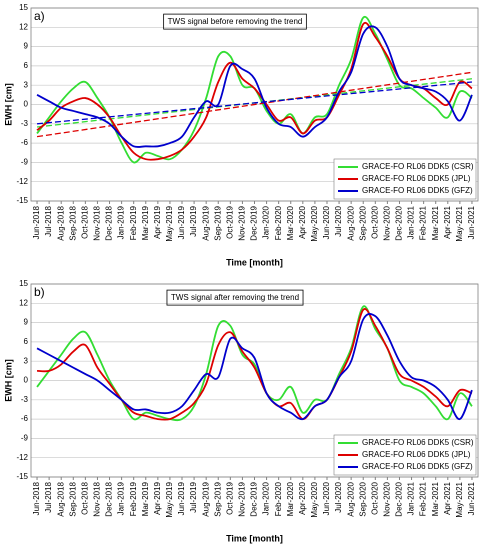 The image size is (482, 550). I want to click on annotation: TWS signal before removing the trend, so click(235, 21).